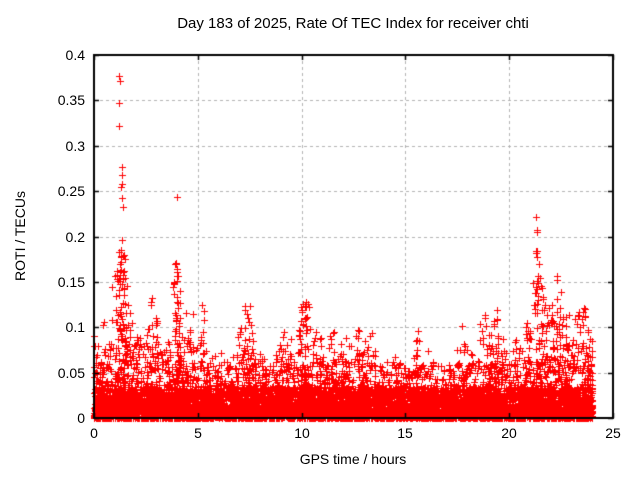 The height and width of the screenshot is (480, 640). What do you see at coordinates (613, 433) in the screenshot?
I see `x-tick-label: 25` at bounding box center [613, 433].